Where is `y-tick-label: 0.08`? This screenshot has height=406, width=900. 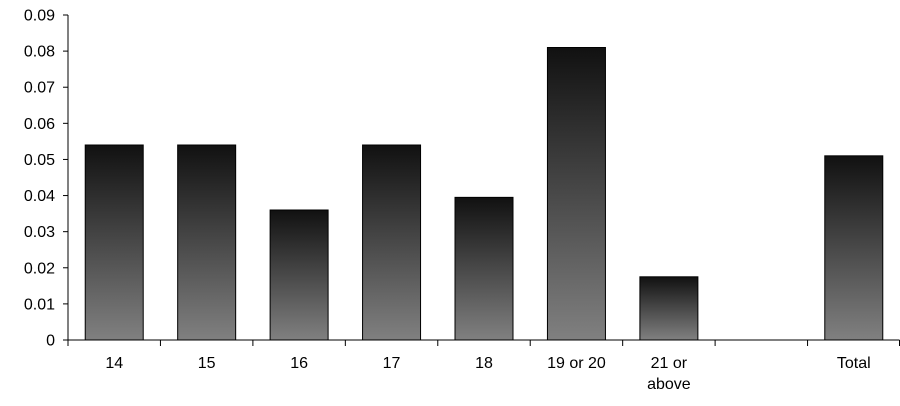 y-tick-label: 0.08 is located at coordinates (39, 52).